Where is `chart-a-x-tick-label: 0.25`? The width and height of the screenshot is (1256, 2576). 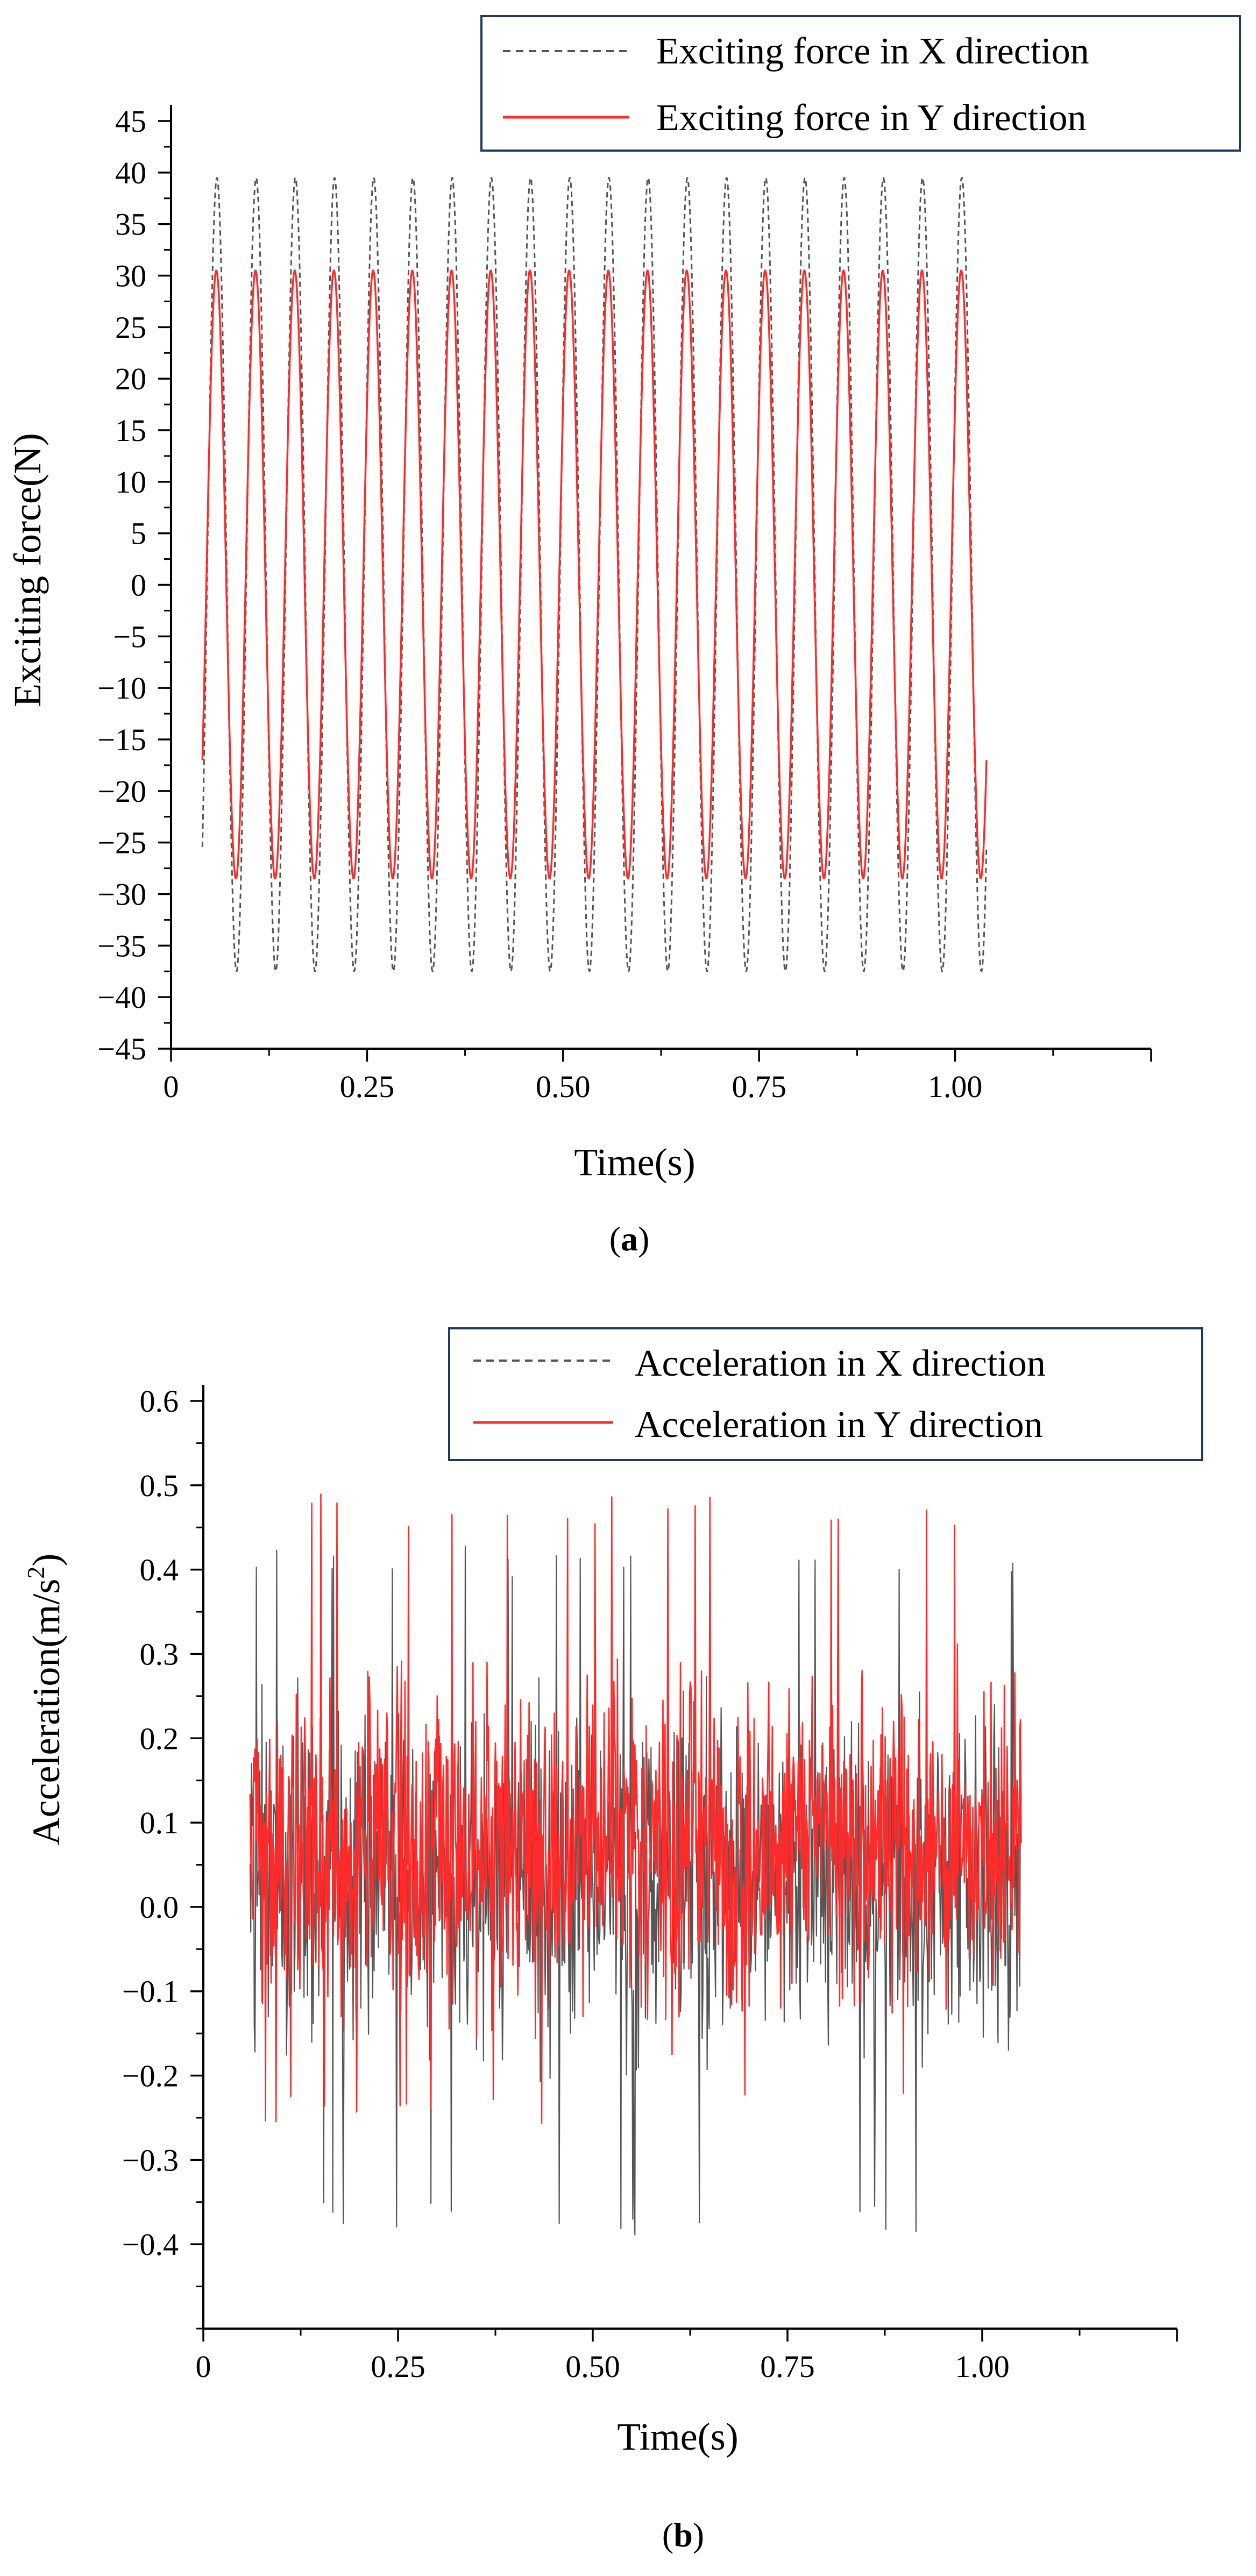 chart-a-x-tick-label: 0.25 is located at coordinates (367, 1086).